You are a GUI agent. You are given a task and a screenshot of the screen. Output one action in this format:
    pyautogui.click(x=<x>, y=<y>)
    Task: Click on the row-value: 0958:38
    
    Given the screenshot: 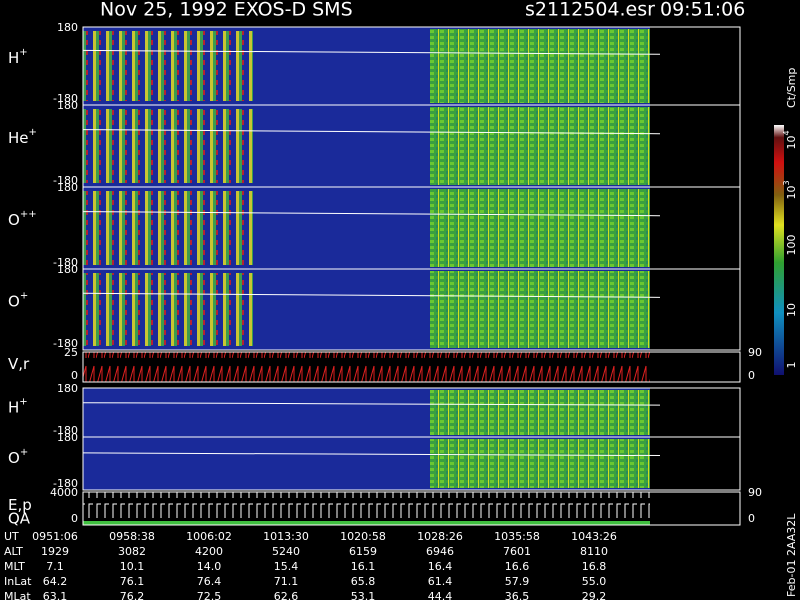 What is the action you would take?
    pyautogui.click(x=132, y=536)
    